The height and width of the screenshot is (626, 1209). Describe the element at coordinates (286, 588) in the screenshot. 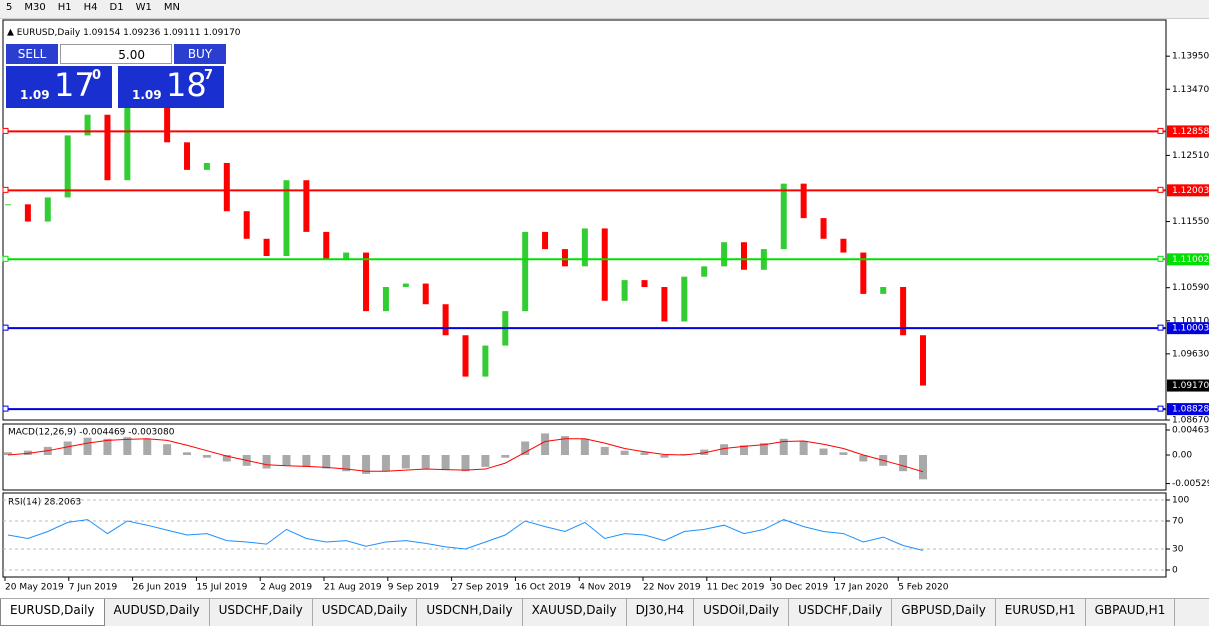

I see `date-label: 2 Aug 2019` at that location.